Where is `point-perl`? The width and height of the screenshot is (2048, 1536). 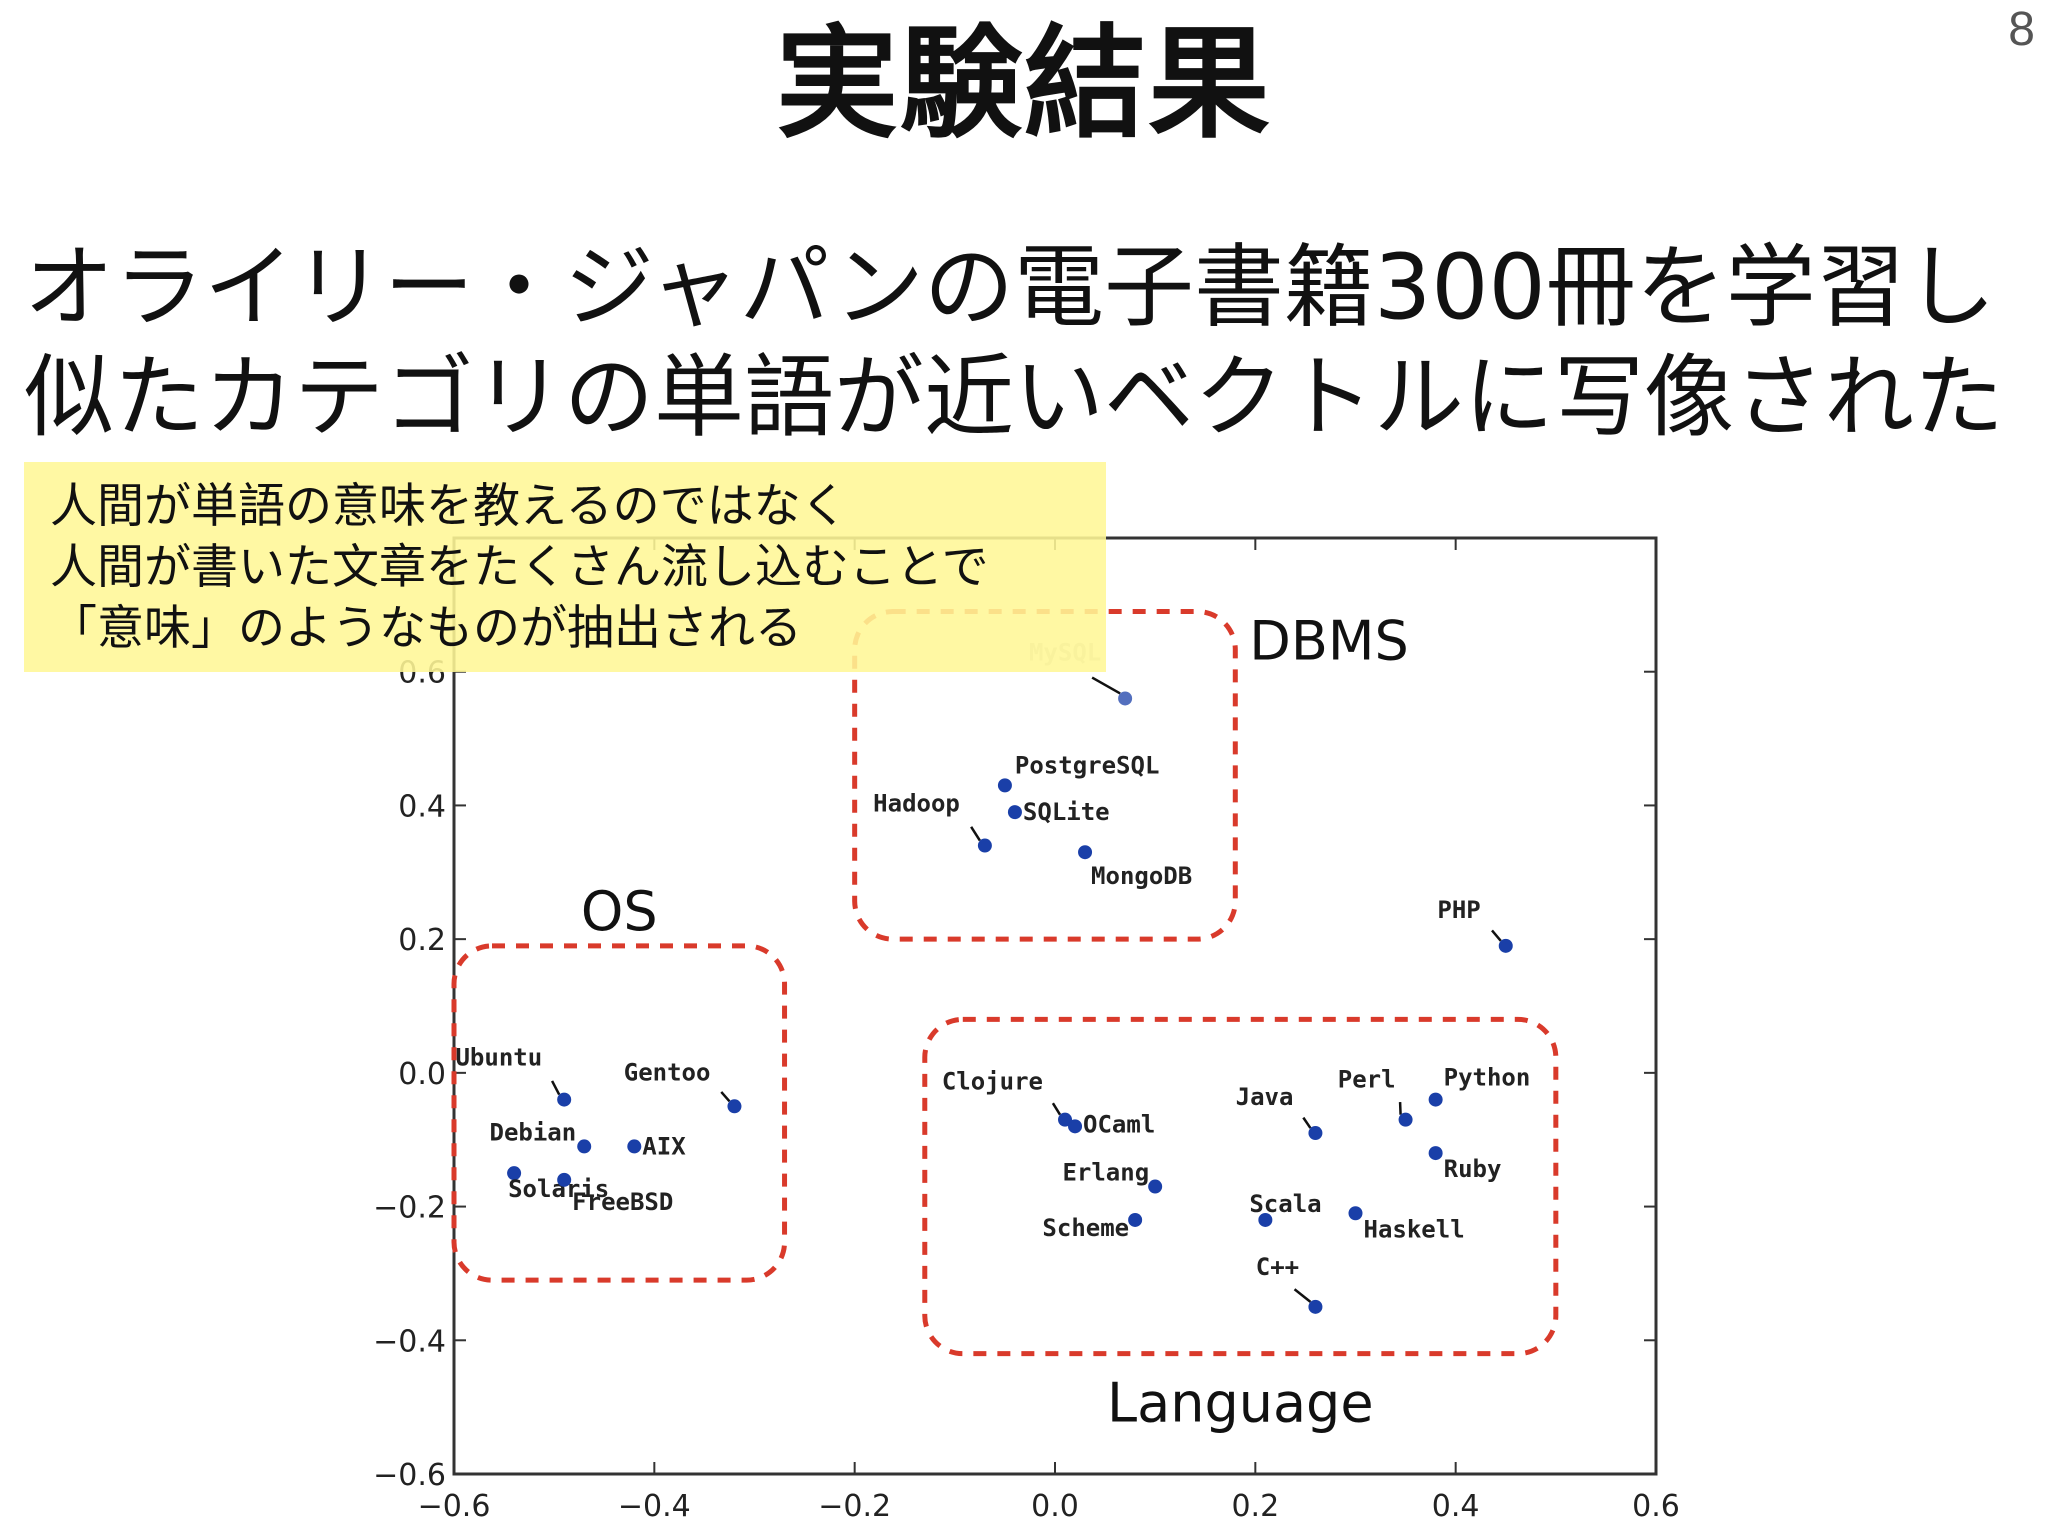
point-perl is located at coordinates (1405, 1119).